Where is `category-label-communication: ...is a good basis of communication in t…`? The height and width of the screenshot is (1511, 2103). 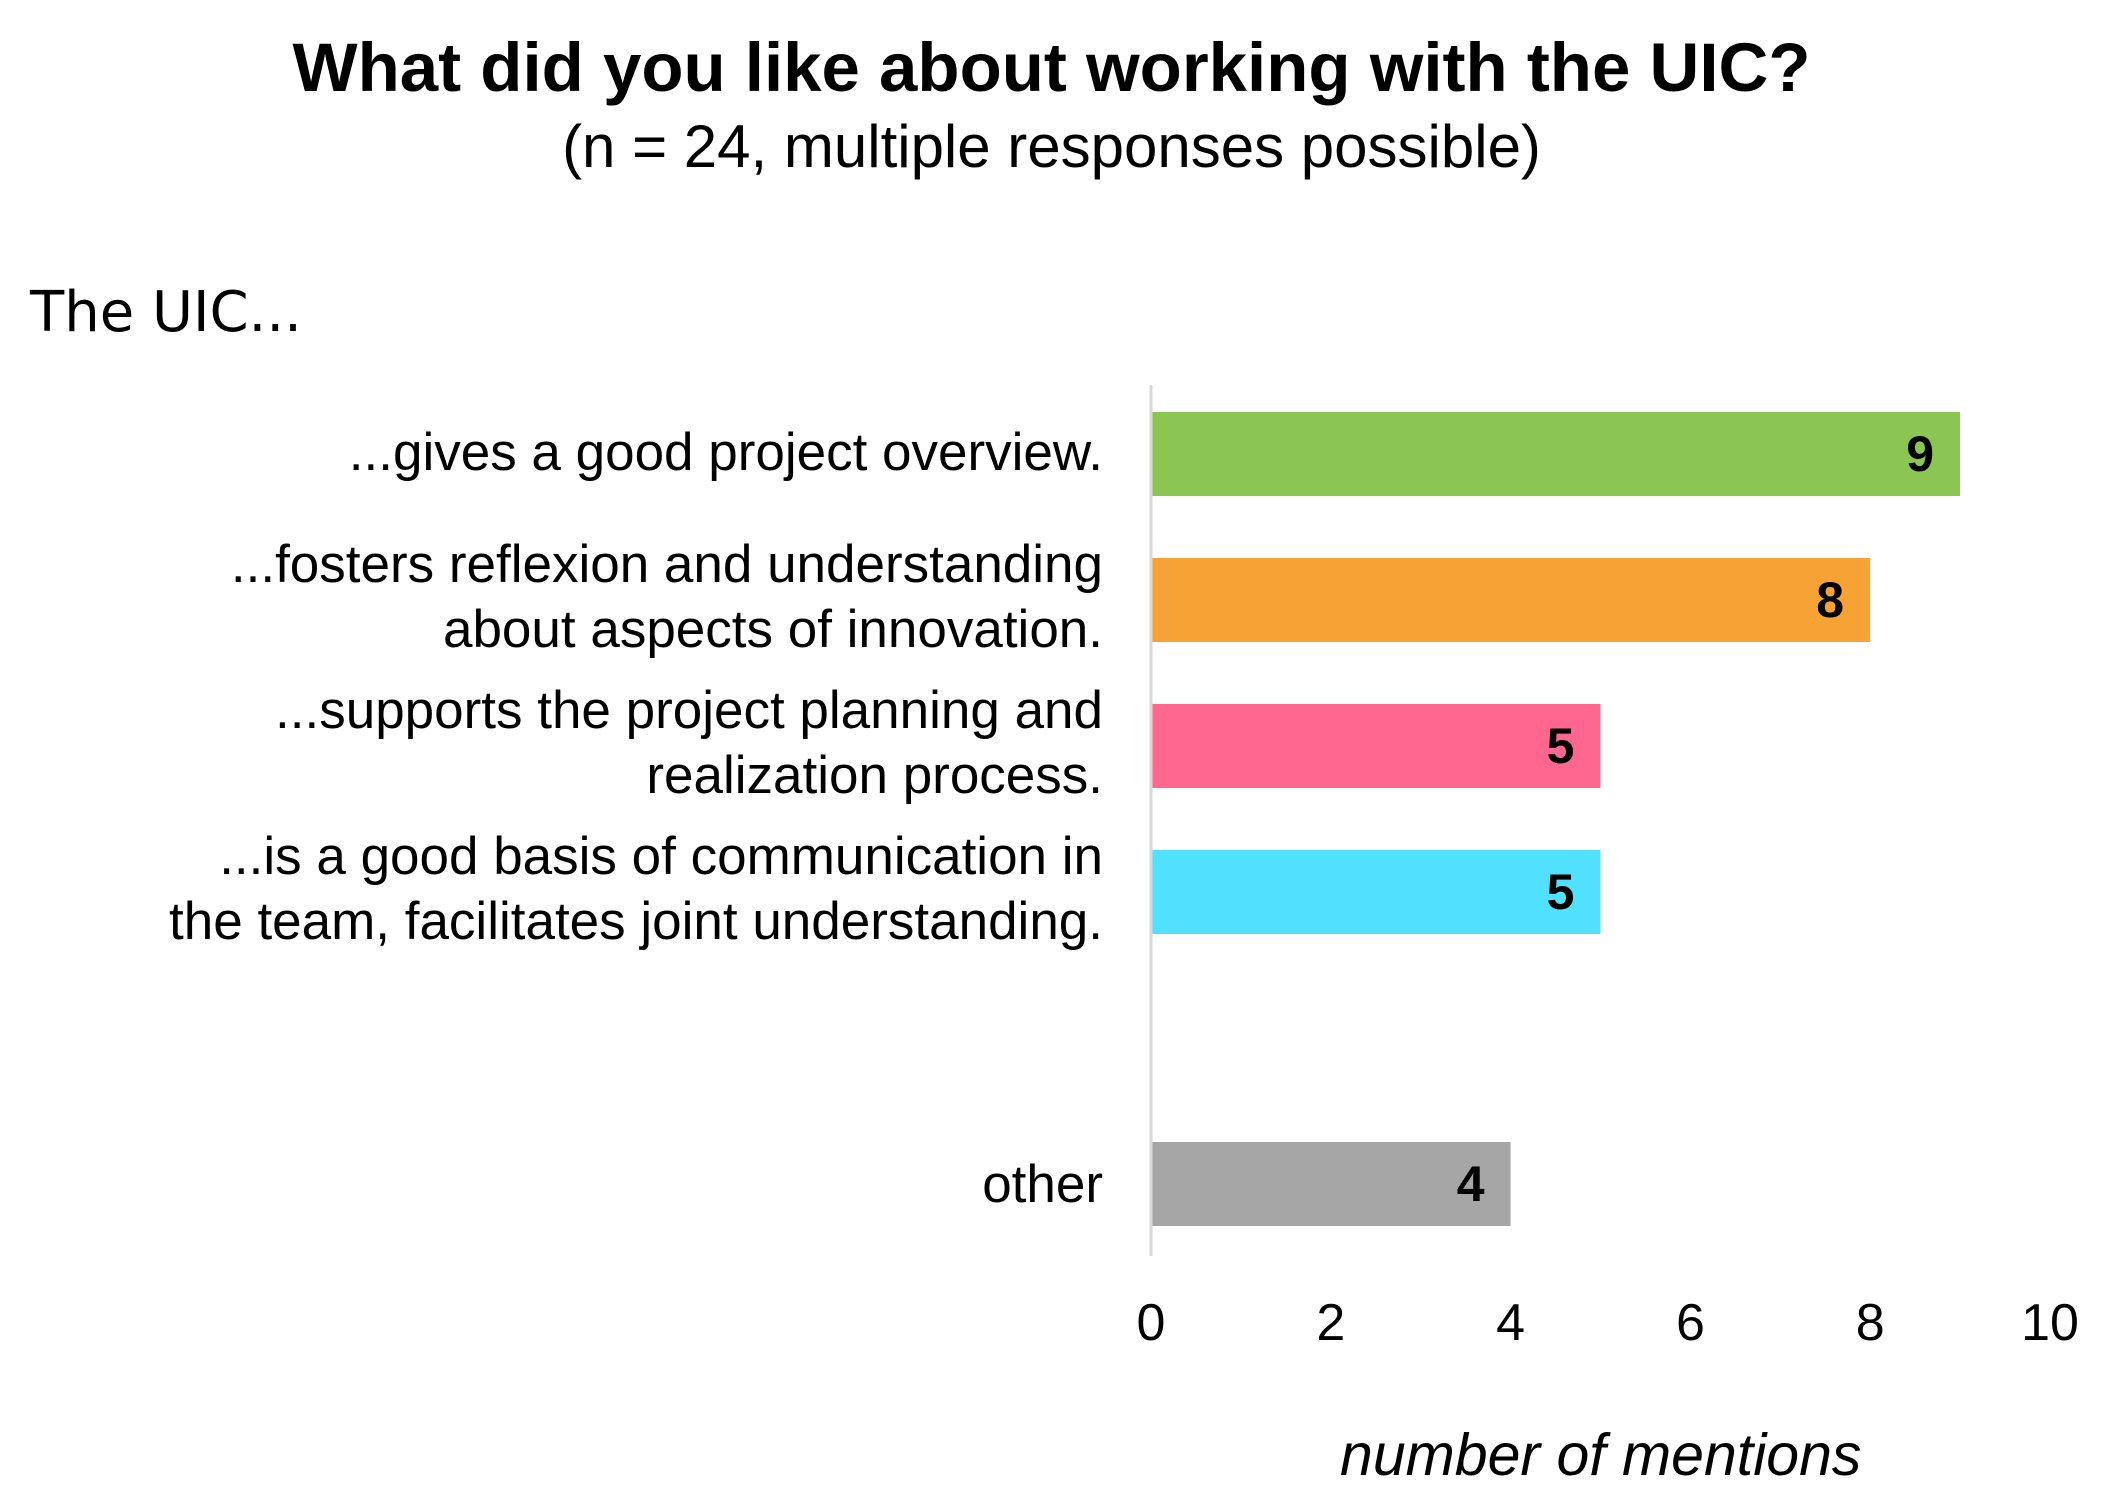 category-label-communication: ...is a good basis of communication in t… is located at coordinates (636, 889).